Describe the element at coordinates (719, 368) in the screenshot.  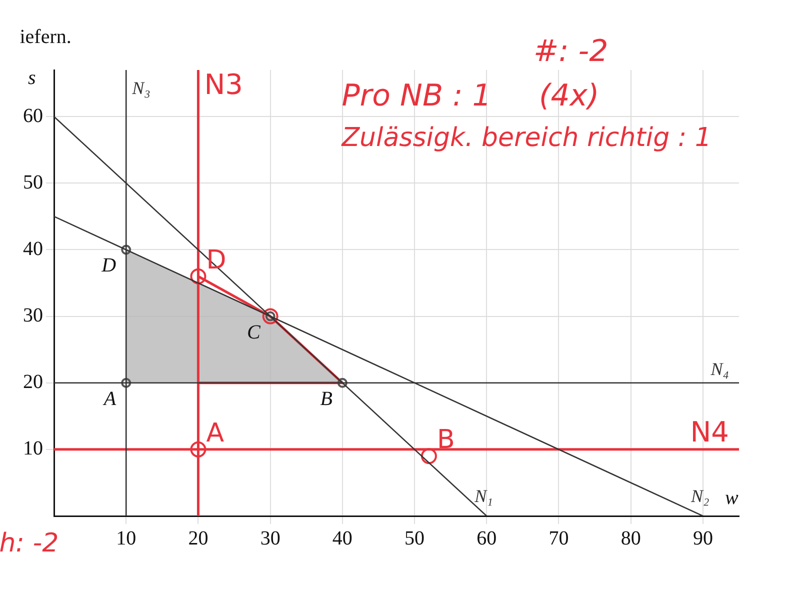
I see `series-label: N₄` at that location.